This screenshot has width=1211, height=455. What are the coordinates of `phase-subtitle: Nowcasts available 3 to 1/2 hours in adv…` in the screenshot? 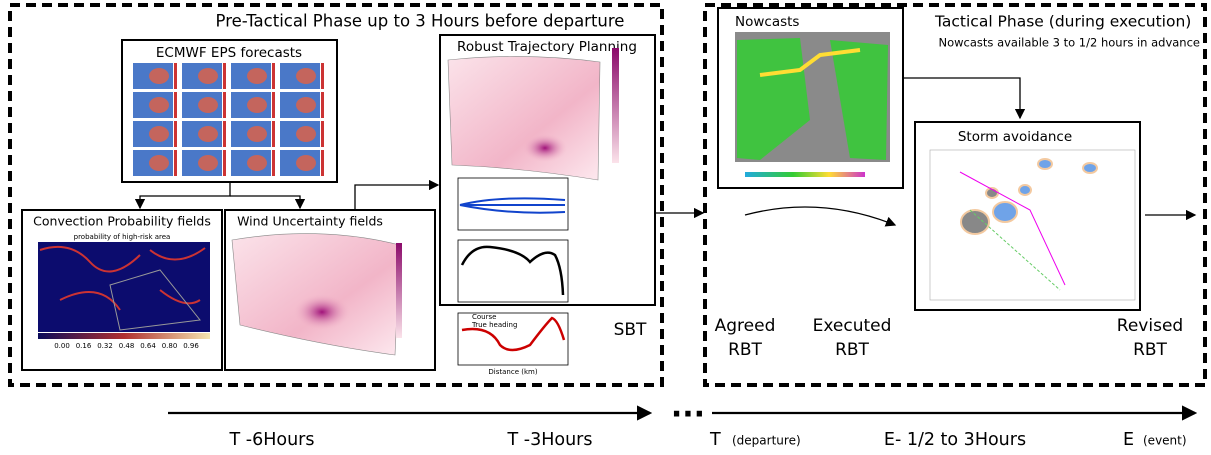 It's located at (1069, 43).